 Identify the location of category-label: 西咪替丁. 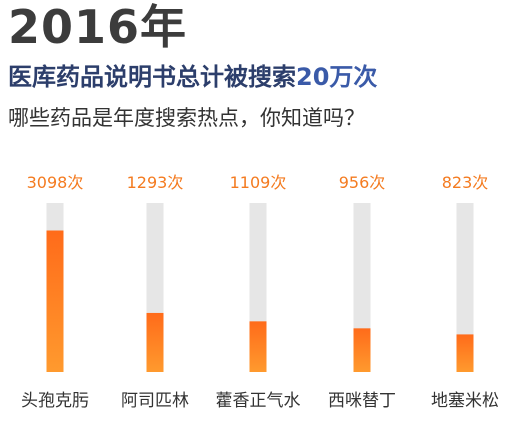
(362, 401).